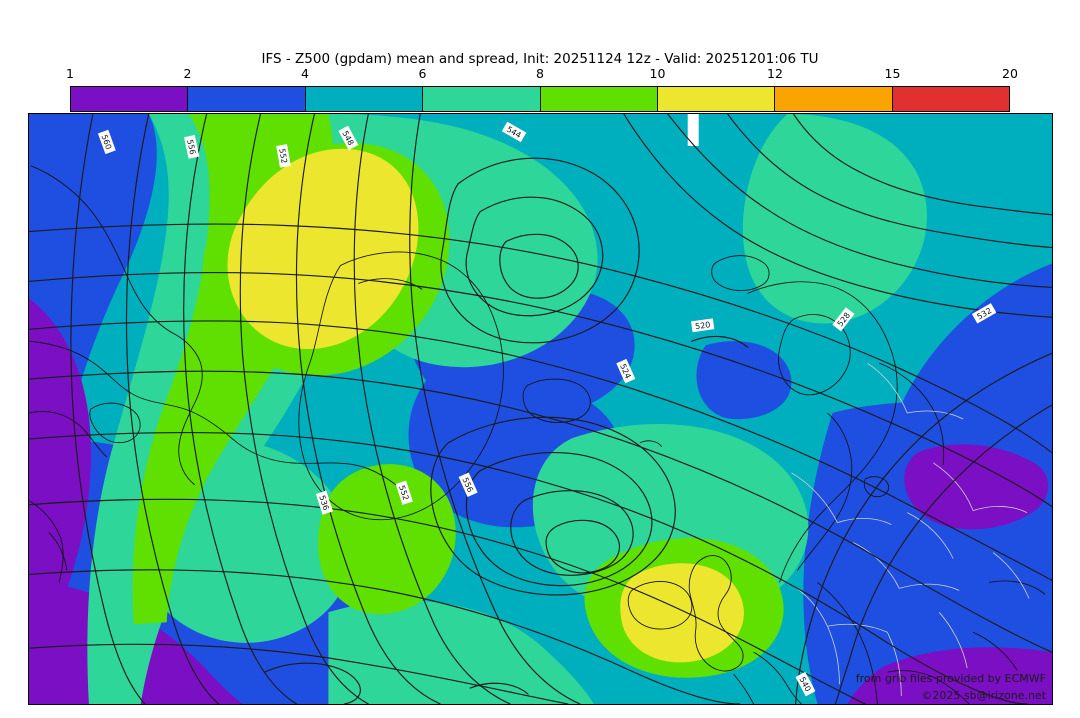  I want to click on spread-band-6-8-sw, so click(461, 652).